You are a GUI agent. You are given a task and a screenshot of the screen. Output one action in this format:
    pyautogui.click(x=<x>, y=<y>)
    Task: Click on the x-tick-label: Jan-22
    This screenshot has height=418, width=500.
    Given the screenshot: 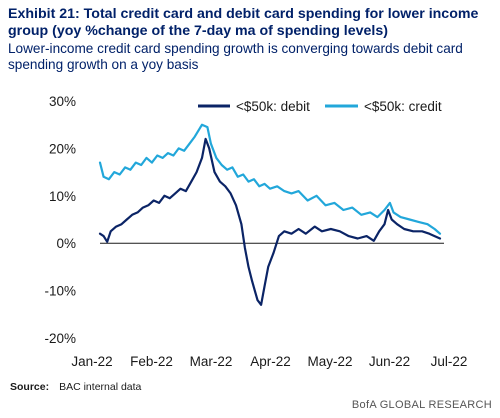 What is the action you would take?
    pyautogui.click(x=91, y=361)
    